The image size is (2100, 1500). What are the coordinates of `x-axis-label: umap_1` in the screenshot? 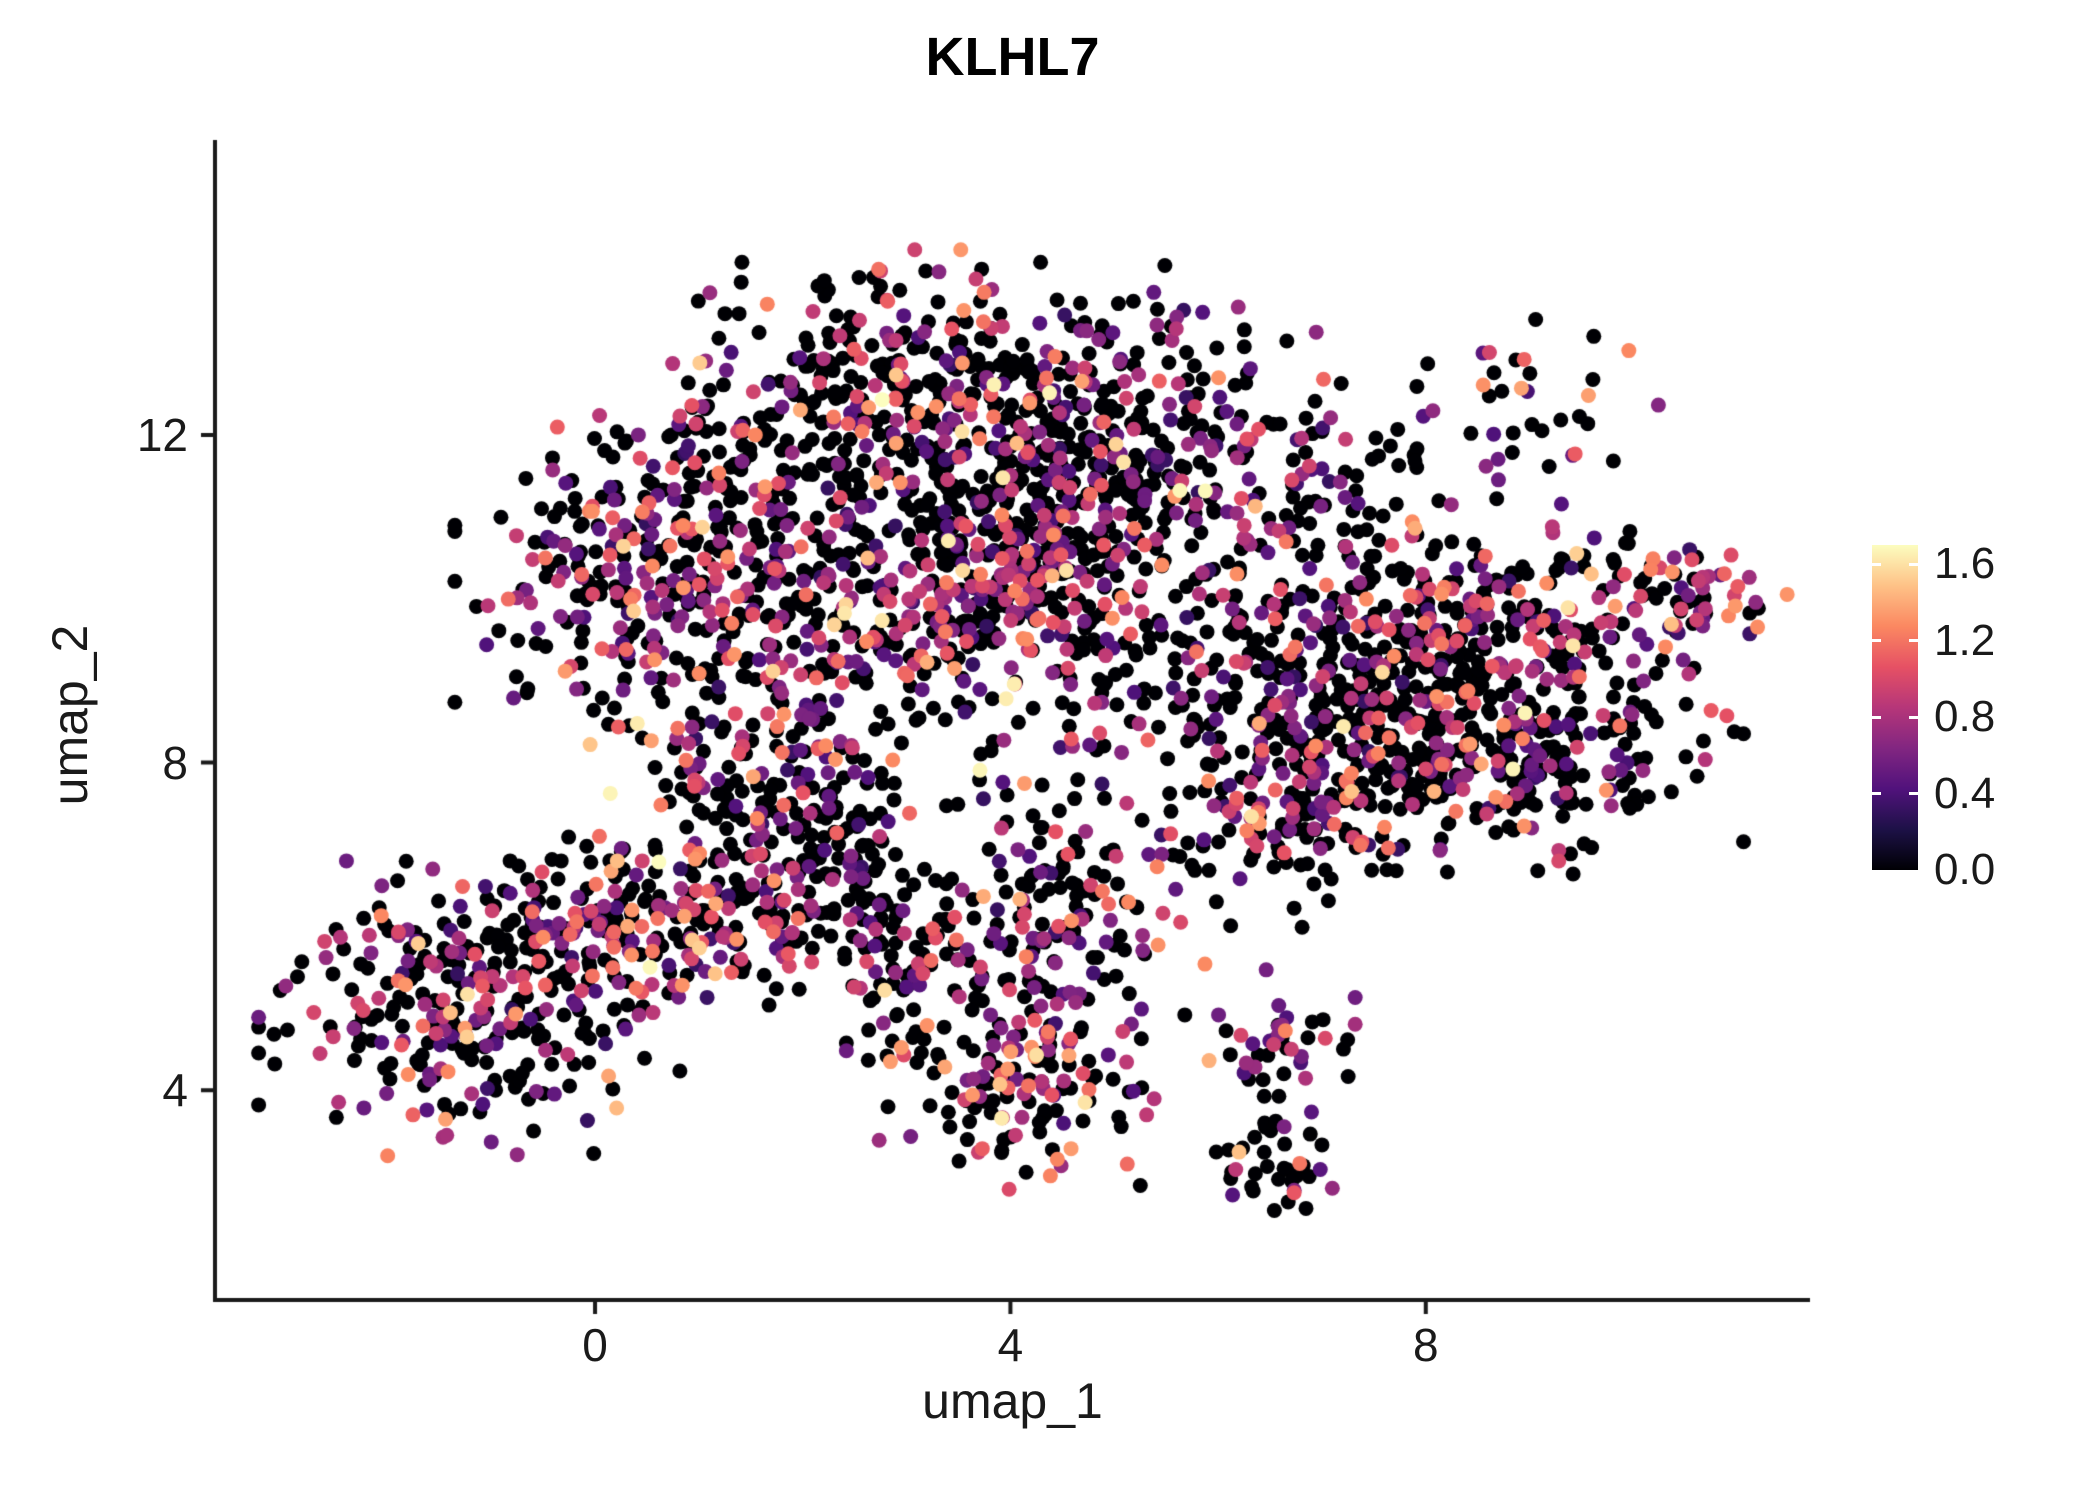 It's located at (1012, 1401).